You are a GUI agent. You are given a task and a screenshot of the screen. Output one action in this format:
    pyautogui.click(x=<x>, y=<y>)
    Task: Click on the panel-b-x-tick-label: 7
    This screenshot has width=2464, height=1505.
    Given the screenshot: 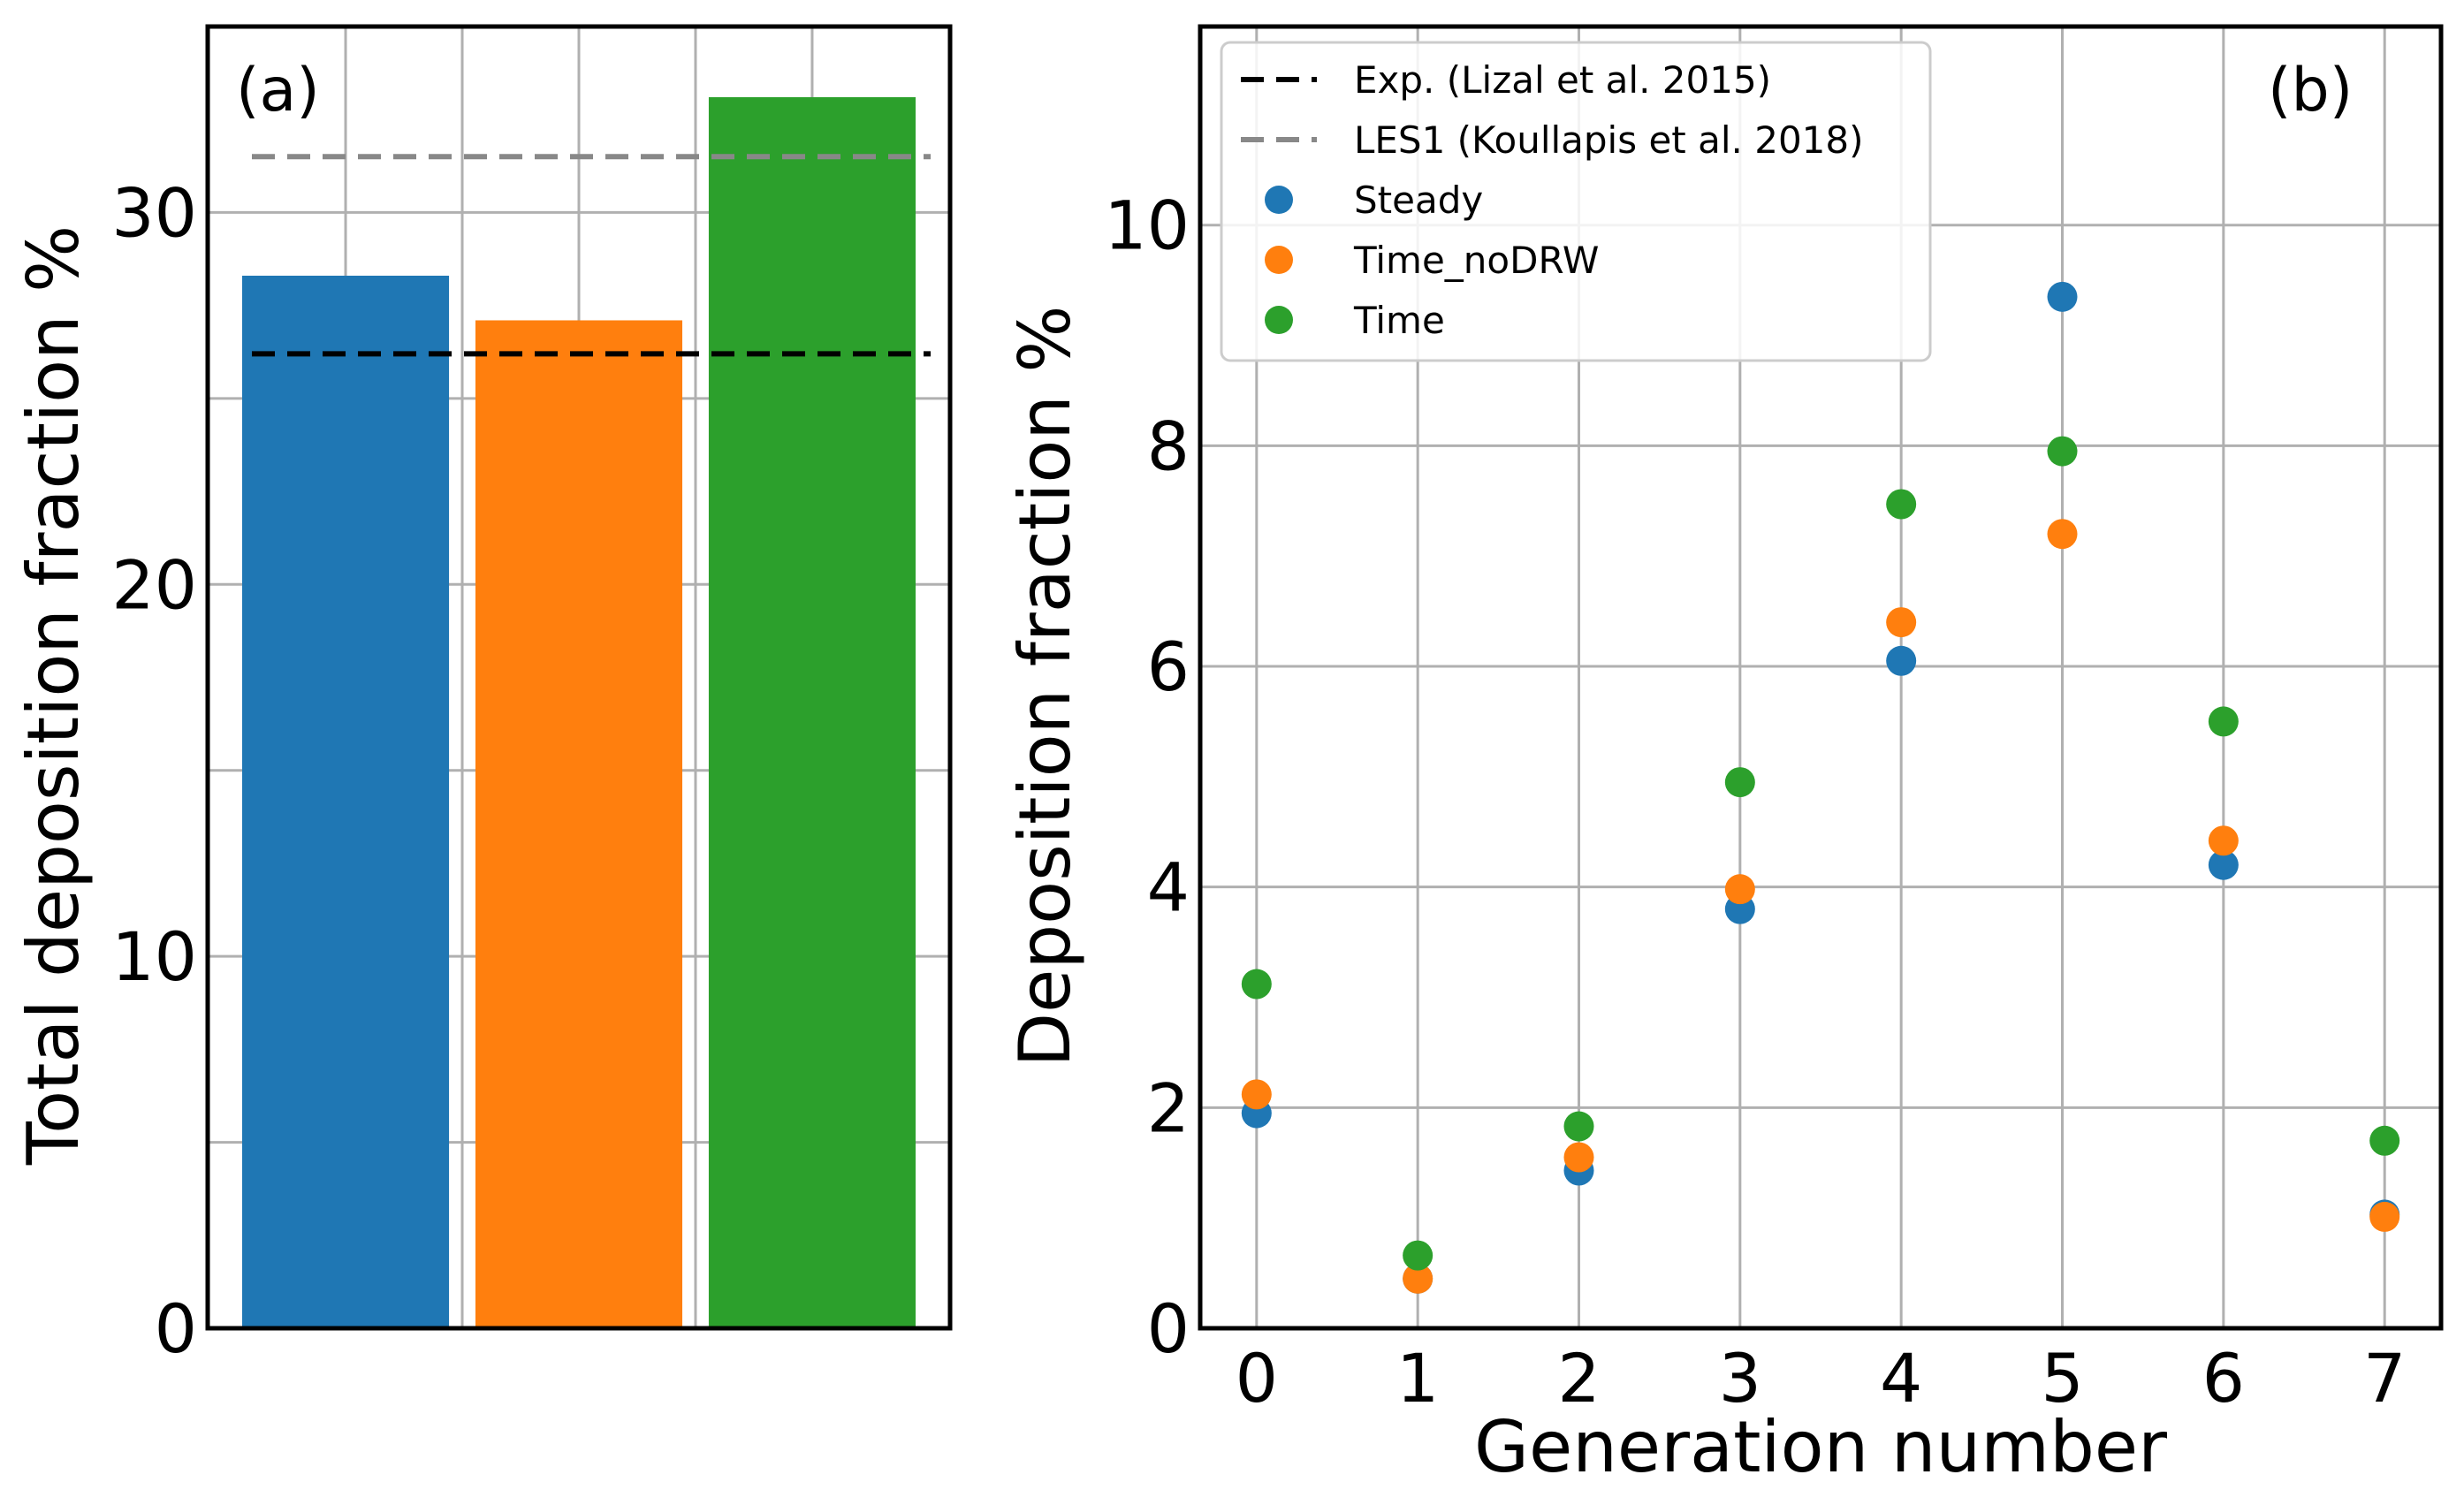 What is the action you would take?
    pyautogui.click(x=2384, y=1378)
    